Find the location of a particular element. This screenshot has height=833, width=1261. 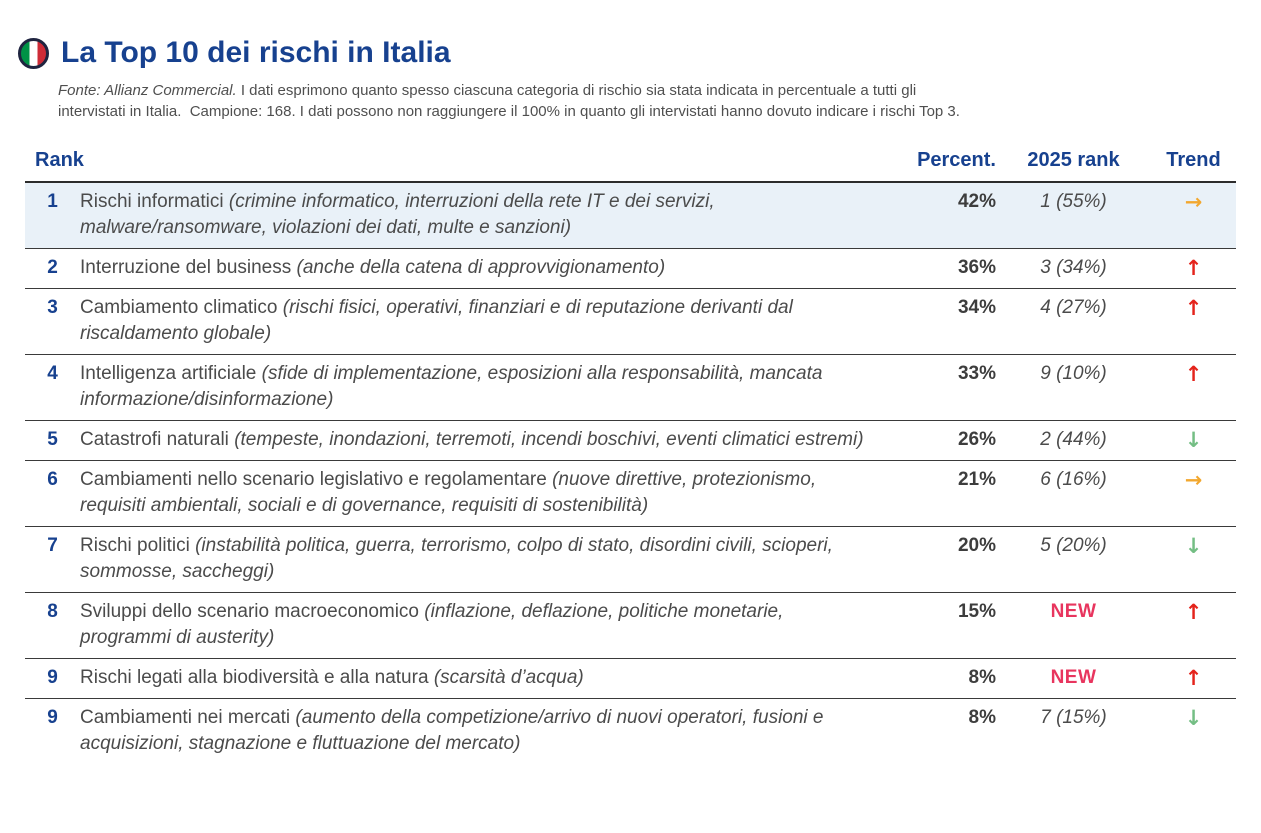

rank-2025-cell: 3 (34%) is located at coordinates (1073, 267).